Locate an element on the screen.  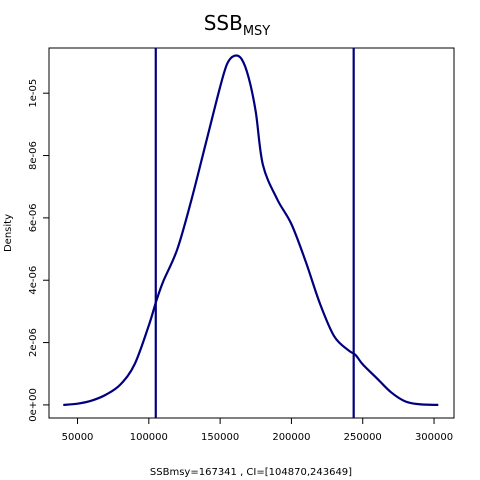
x-tick-label: 150000 is located at coordinates (220, 437).